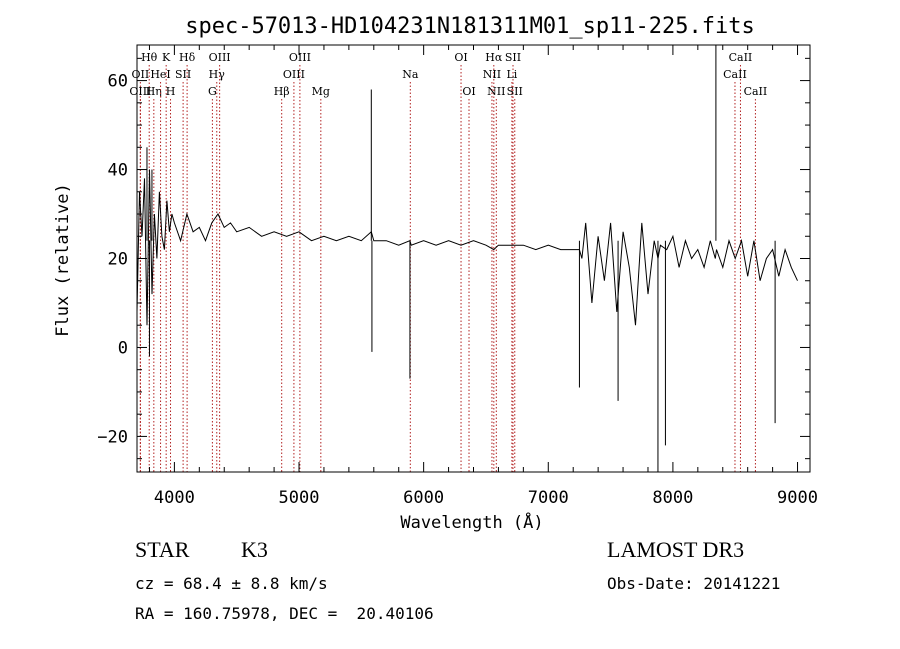 The height and width of the screenshot is (649, 900). I want to click on x-tick-label-1: 5000, so click(299, 498).